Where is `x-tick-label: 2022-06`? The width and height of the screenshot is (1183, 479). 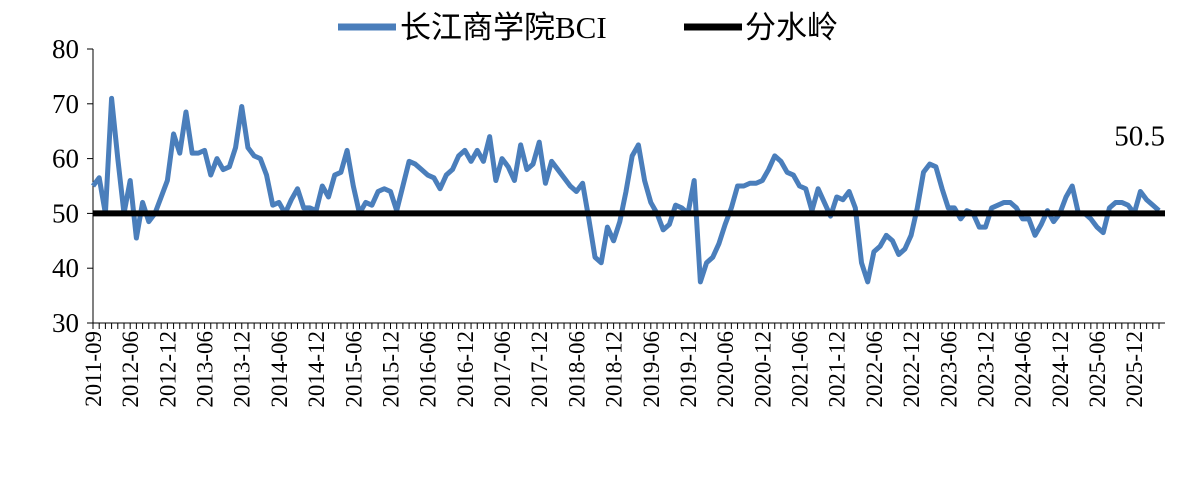
x-tick-label: 2022-06 is located at coordinates (874, 369).